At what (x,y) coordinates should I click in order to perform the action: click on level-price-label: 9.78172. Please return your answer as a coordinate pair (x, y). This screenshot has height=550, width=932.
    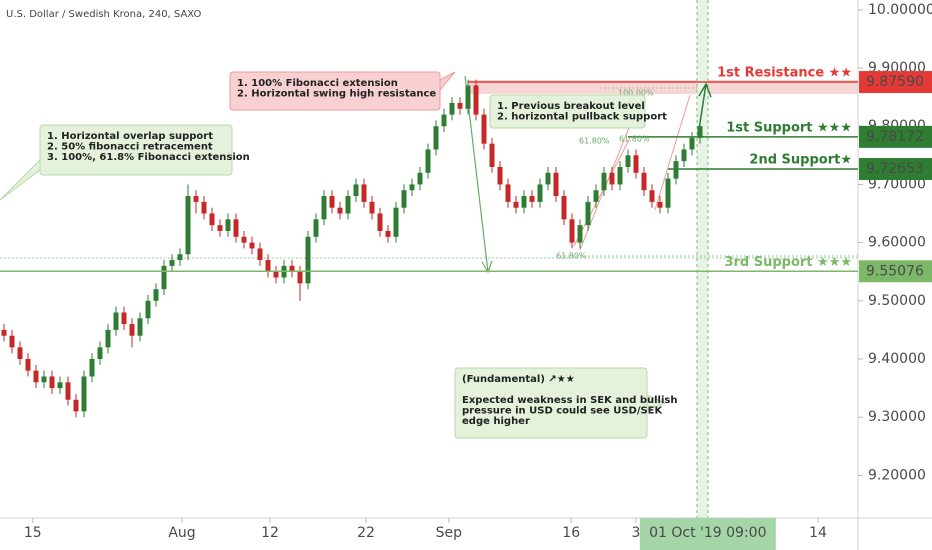
    Looking at the image, I should click on (895, 137).